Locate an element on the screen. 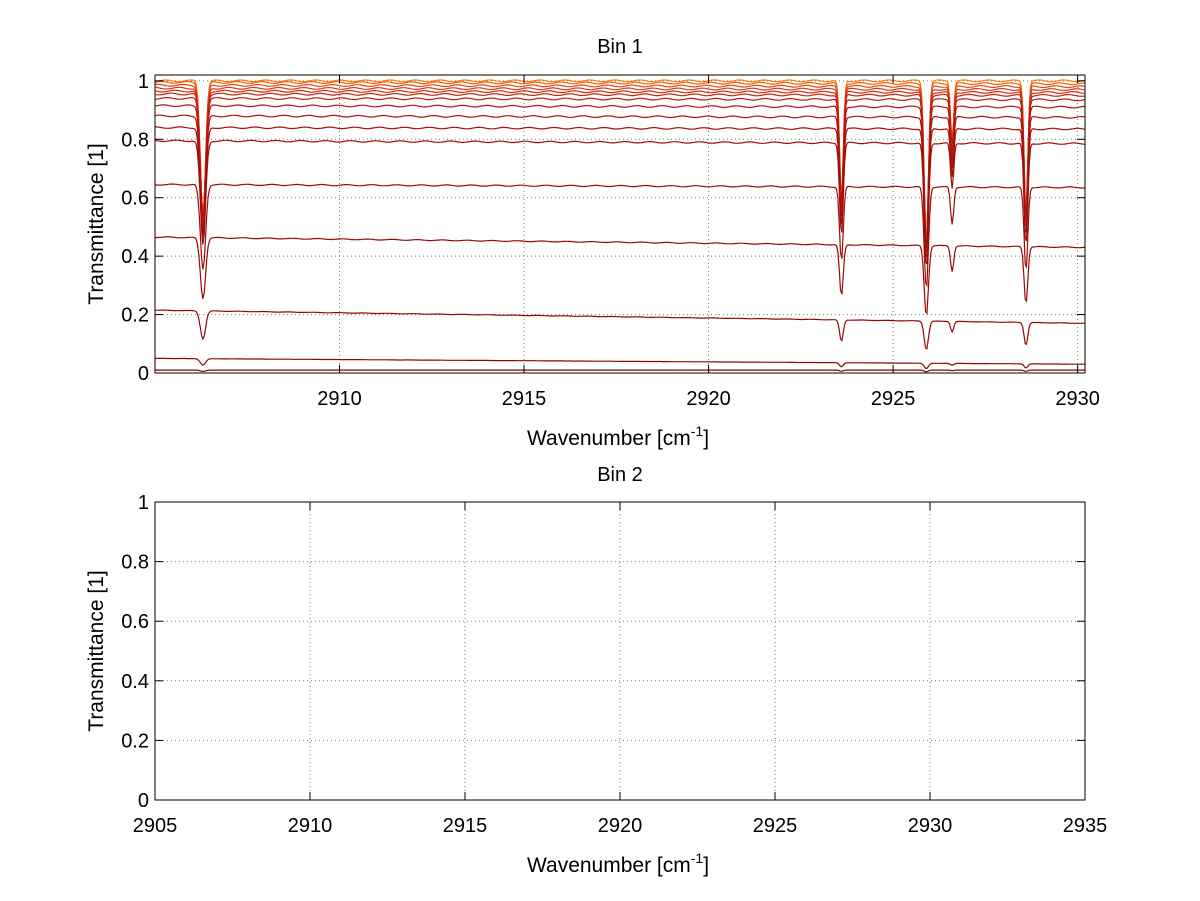  bin1-xlabel-sup: -1 is located at coordinates (697, 431).